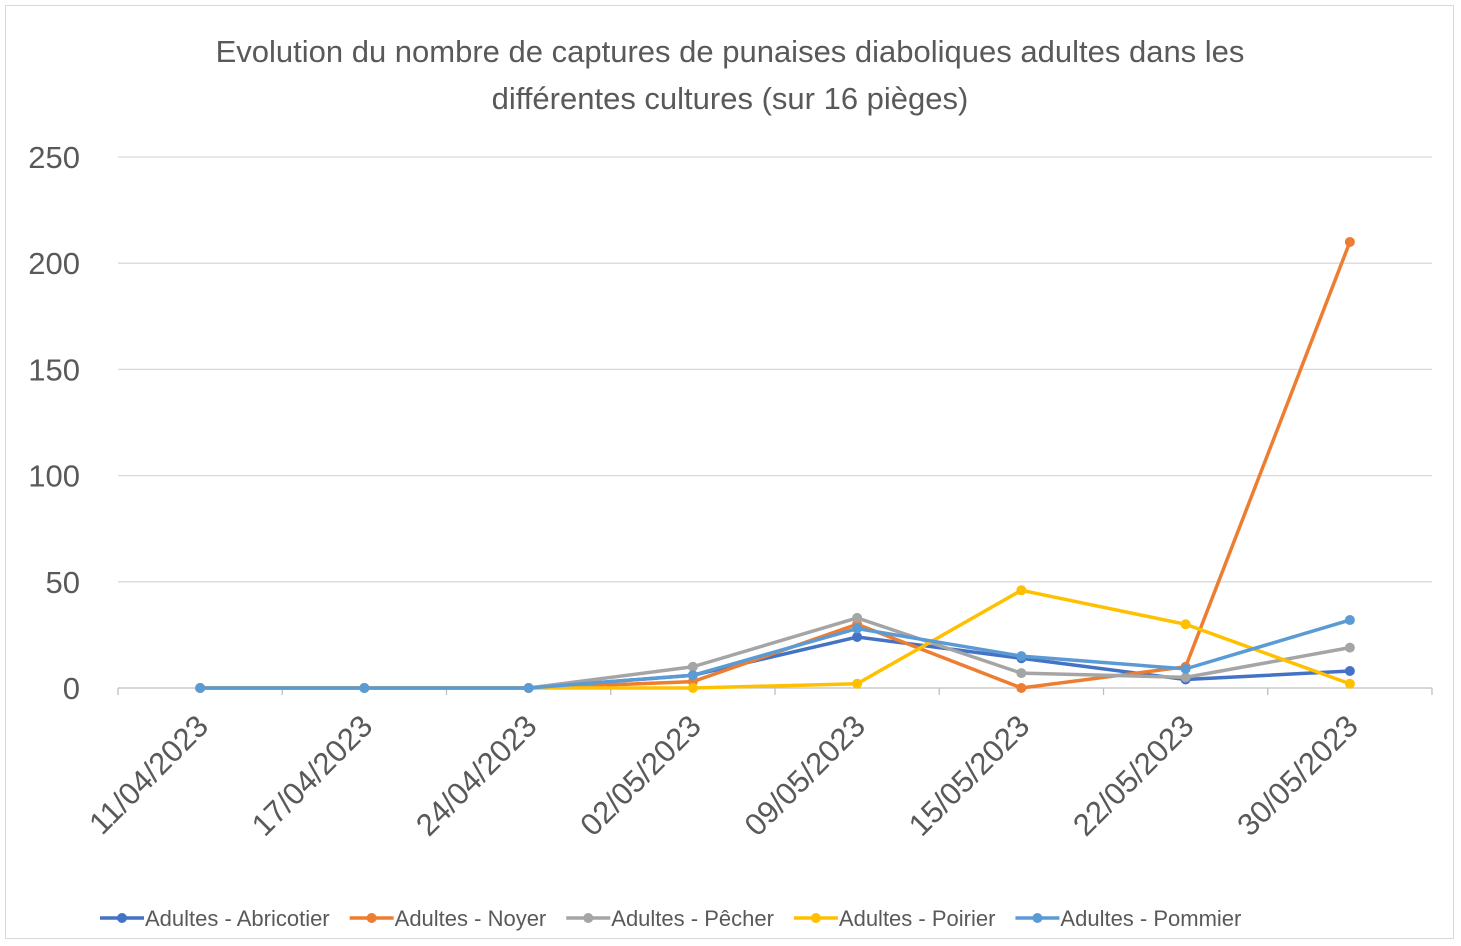 Image resolution: width=1461 pixels, height=946 pixels. Describe the element at coordinates (54, 369) in the screenshot. I see `y-tick-label: 150` at that location.